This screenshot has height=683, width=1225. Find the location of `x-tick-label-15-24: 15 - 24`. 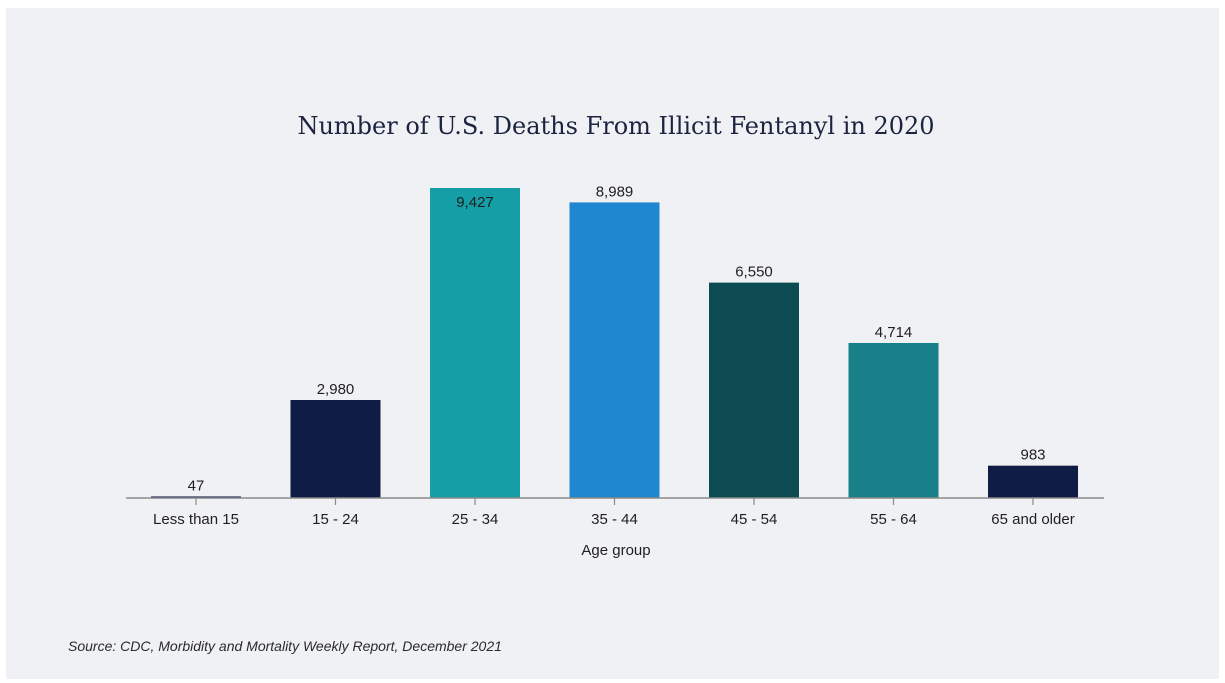

x-tick-label-15-24: 15 - 24 is located at coordinates (335, 519).